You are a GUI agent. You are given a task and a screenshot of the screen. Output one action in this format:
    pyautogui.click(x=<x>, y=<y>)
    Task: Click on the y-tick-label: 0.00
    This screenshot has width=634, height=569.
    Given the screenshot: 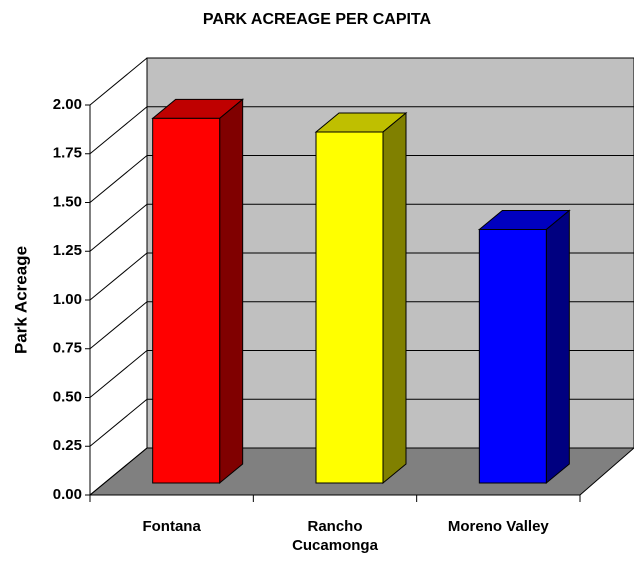 What is the action you would take?
    pyautogui.click(x=67, y=494)
    